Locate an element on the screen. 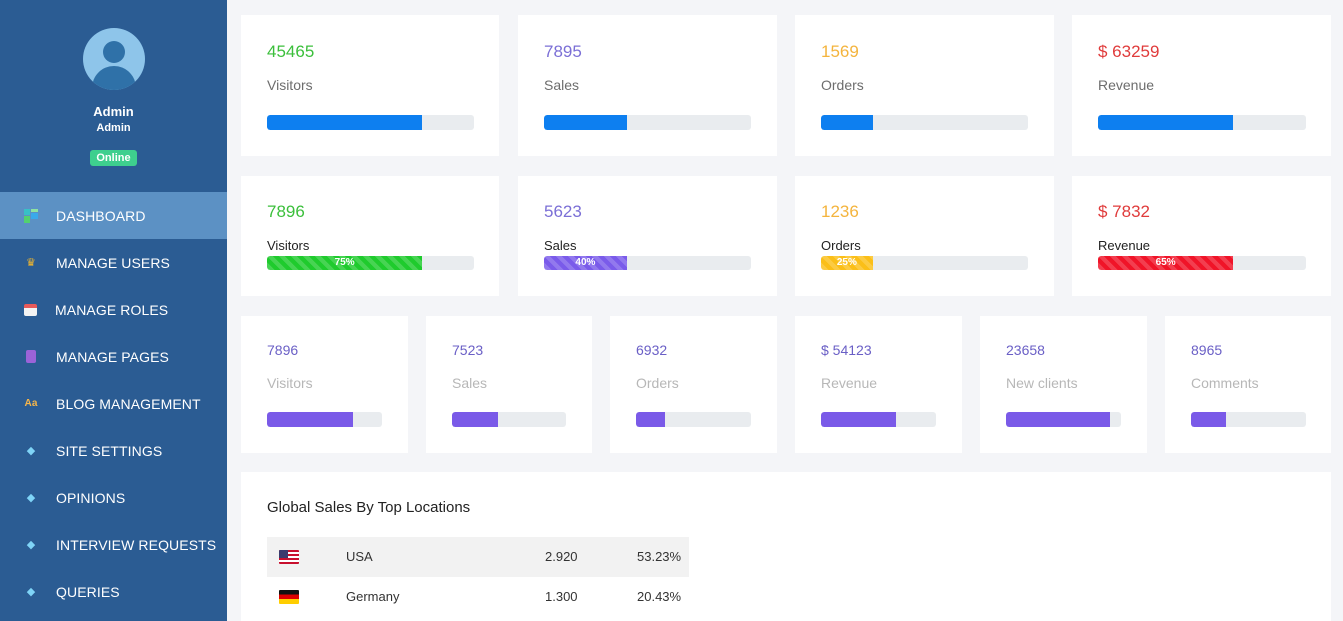 The image size is (1343, 621). us-flag-icon is located at coordinates (289, 557).